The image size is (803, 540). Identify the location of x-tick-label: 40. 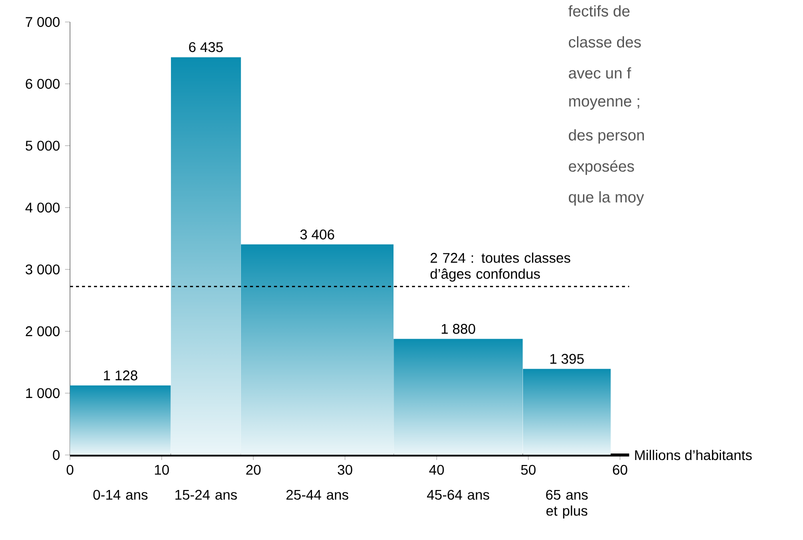
(436, 469).